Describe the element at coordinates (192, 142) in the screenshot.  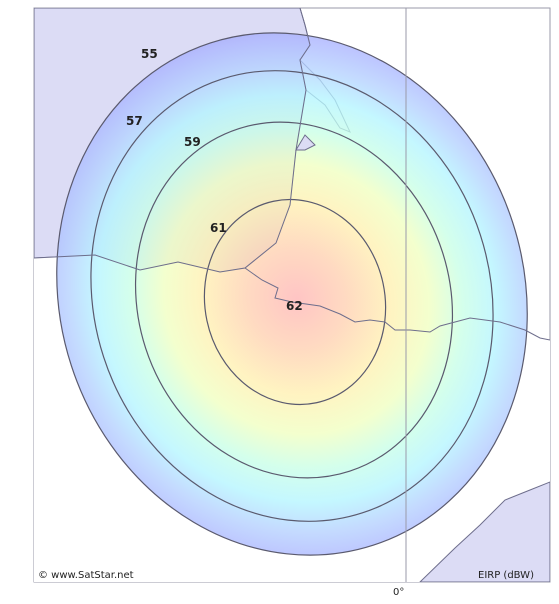
I see `contour-label-59: 59` at that location.